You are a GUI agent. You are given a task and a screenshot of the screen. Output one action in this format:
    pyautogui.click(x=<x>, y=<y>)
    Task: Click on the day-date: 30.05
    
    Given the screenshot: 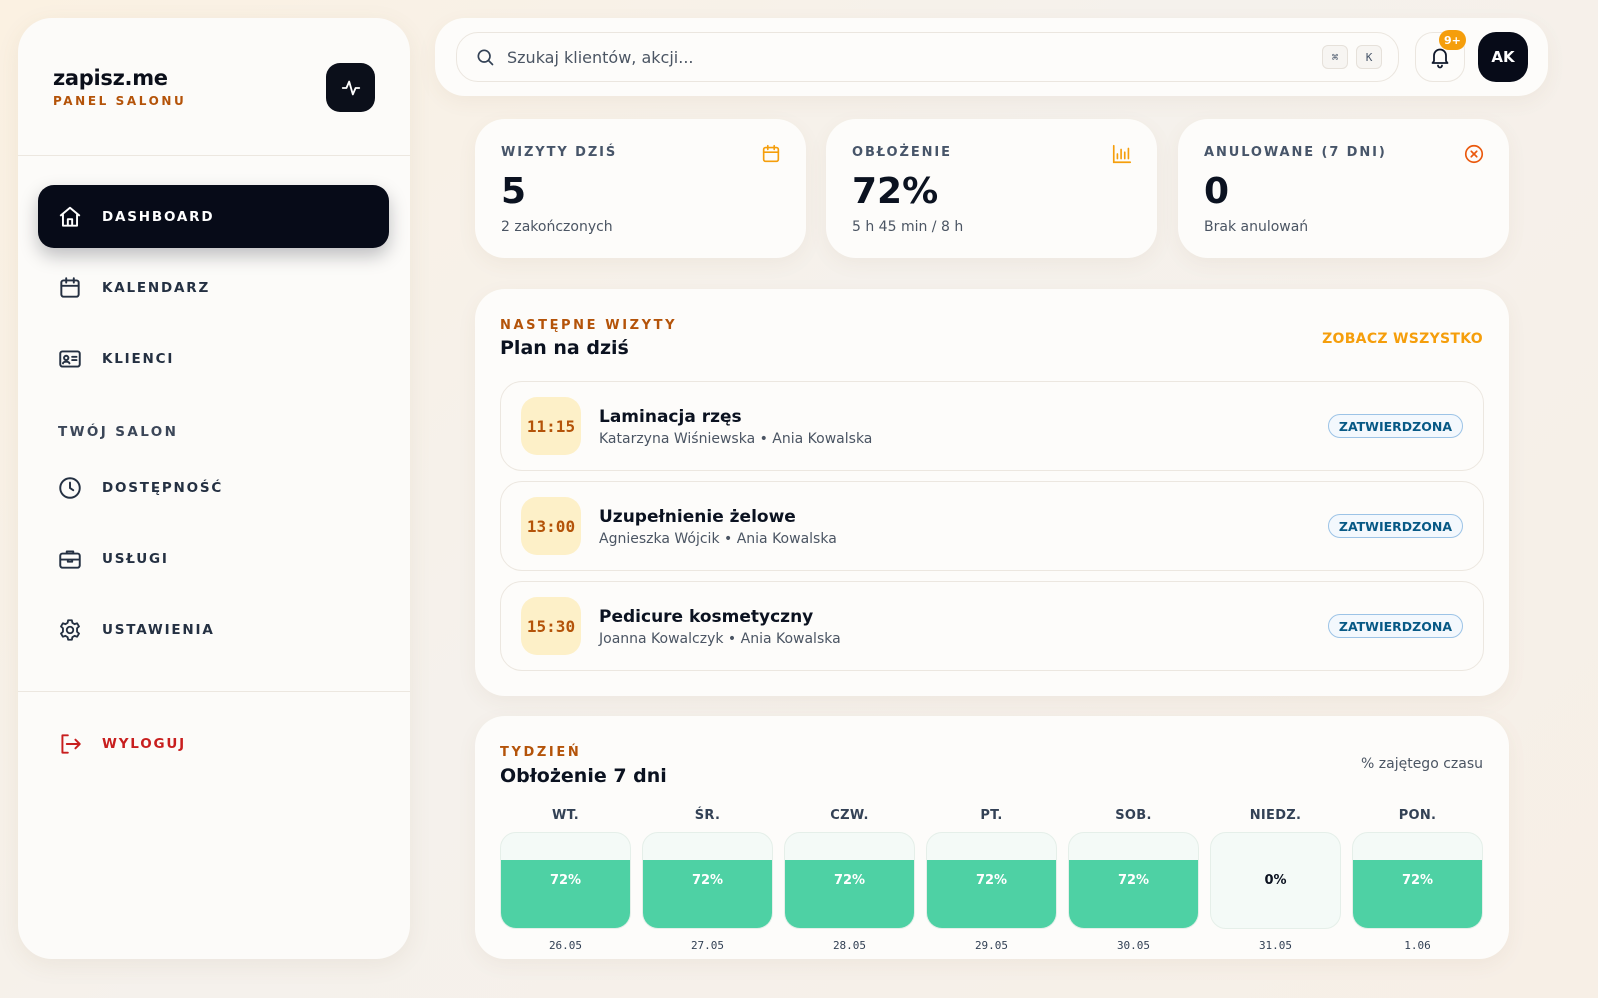 What is the action you would take?
    pyautogui.click(x=1133, y=945)
    